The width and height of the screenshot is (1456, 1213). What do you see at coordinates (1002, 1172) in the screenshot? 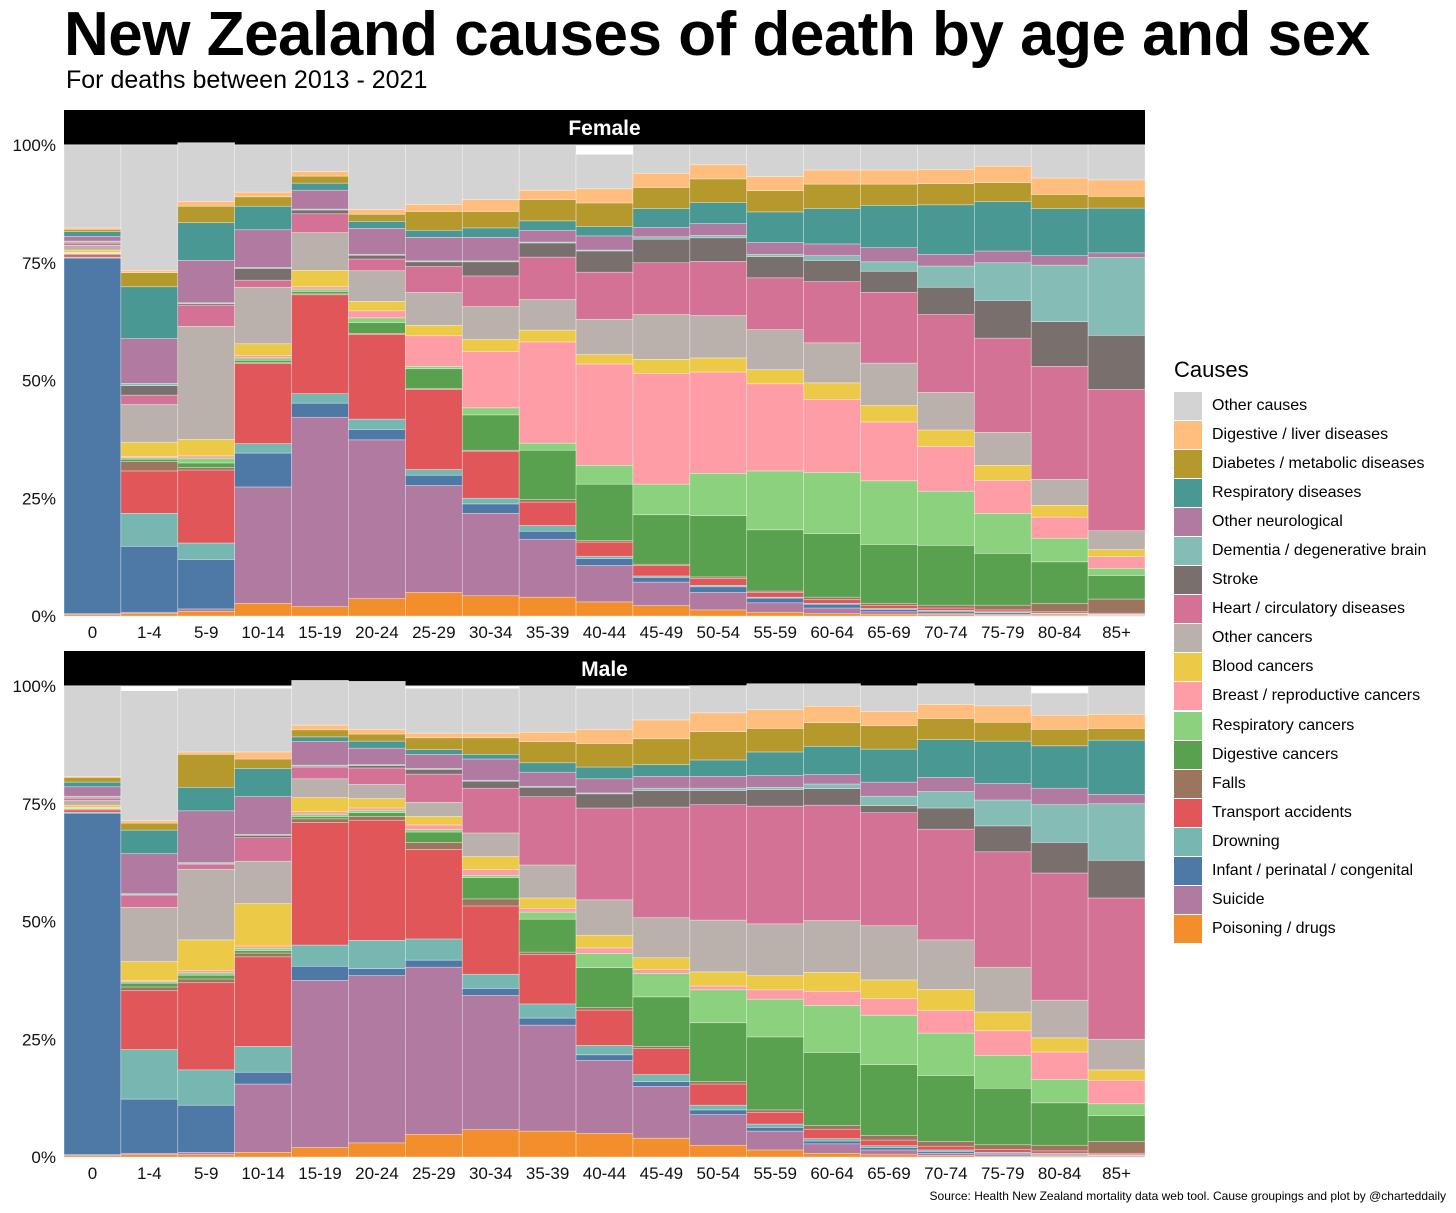
I see `x-tick-label: 75-79` at bounding box center [1002, 1172].